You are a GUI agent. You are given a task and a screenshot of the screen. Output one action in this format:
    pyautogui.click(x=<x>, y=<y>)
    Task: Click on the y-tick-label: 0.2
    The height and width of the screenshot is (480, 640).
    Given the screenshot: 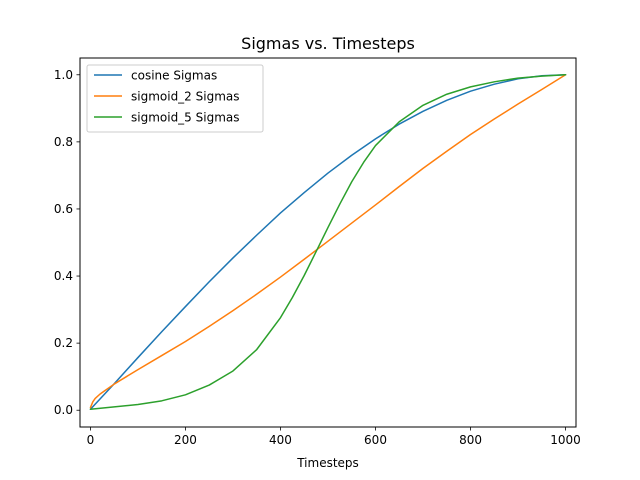 What is the action you would take?
    pyautogui.click(x=63, y=343)
    